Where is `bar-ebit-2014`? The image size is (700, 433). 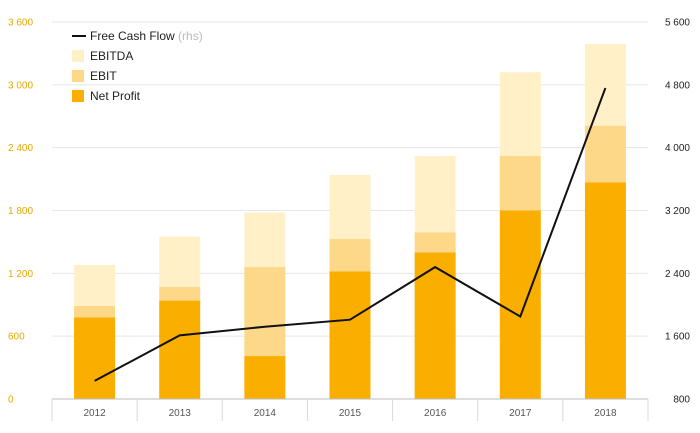 bar-ebit-2014 is located at coordinates (265, 312).